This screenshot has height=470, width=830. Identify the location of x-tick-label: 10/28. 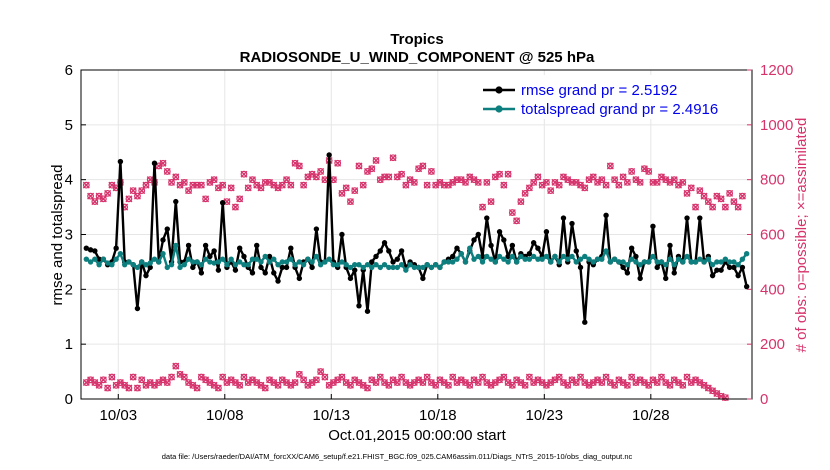
(651, 415).